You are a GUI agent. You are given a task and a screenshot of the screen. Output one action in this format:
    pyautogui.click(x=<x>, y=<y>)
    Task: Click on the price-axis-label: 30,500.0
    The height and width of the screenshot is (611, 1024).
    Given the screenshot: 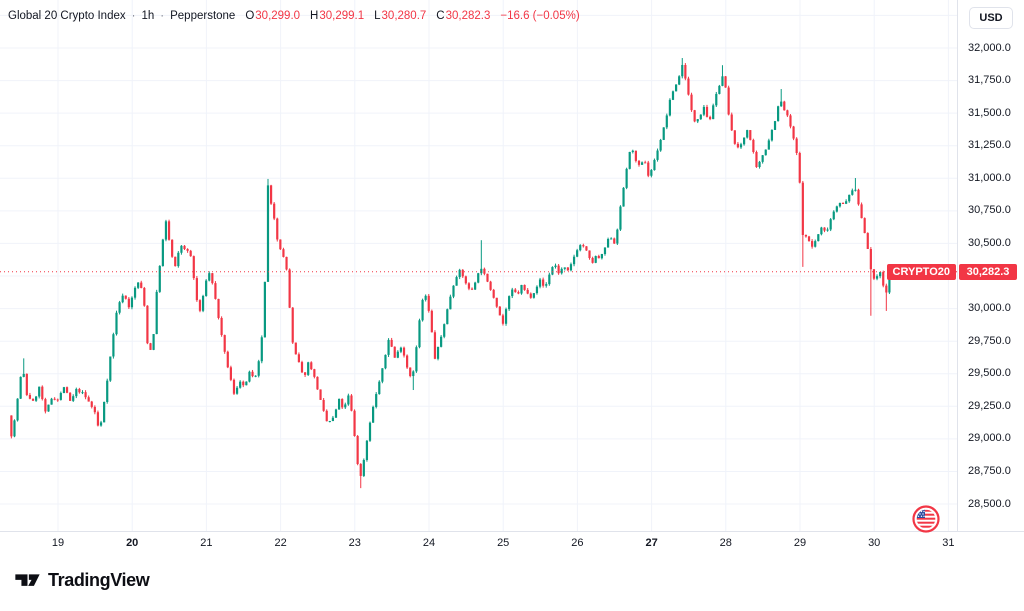 What is the action you would take?
    pyautogui.click(x=989, y=242)
    